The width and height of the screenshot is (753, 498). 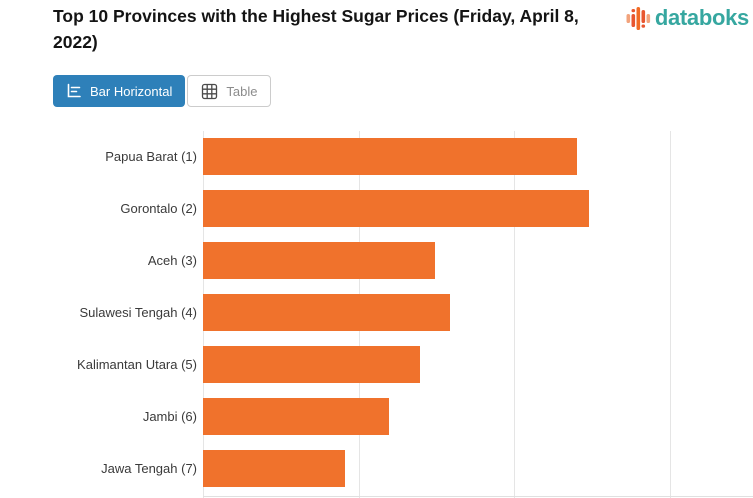 I want to click on bar-label: Gorontalo (2), so click(x=158, y=208).